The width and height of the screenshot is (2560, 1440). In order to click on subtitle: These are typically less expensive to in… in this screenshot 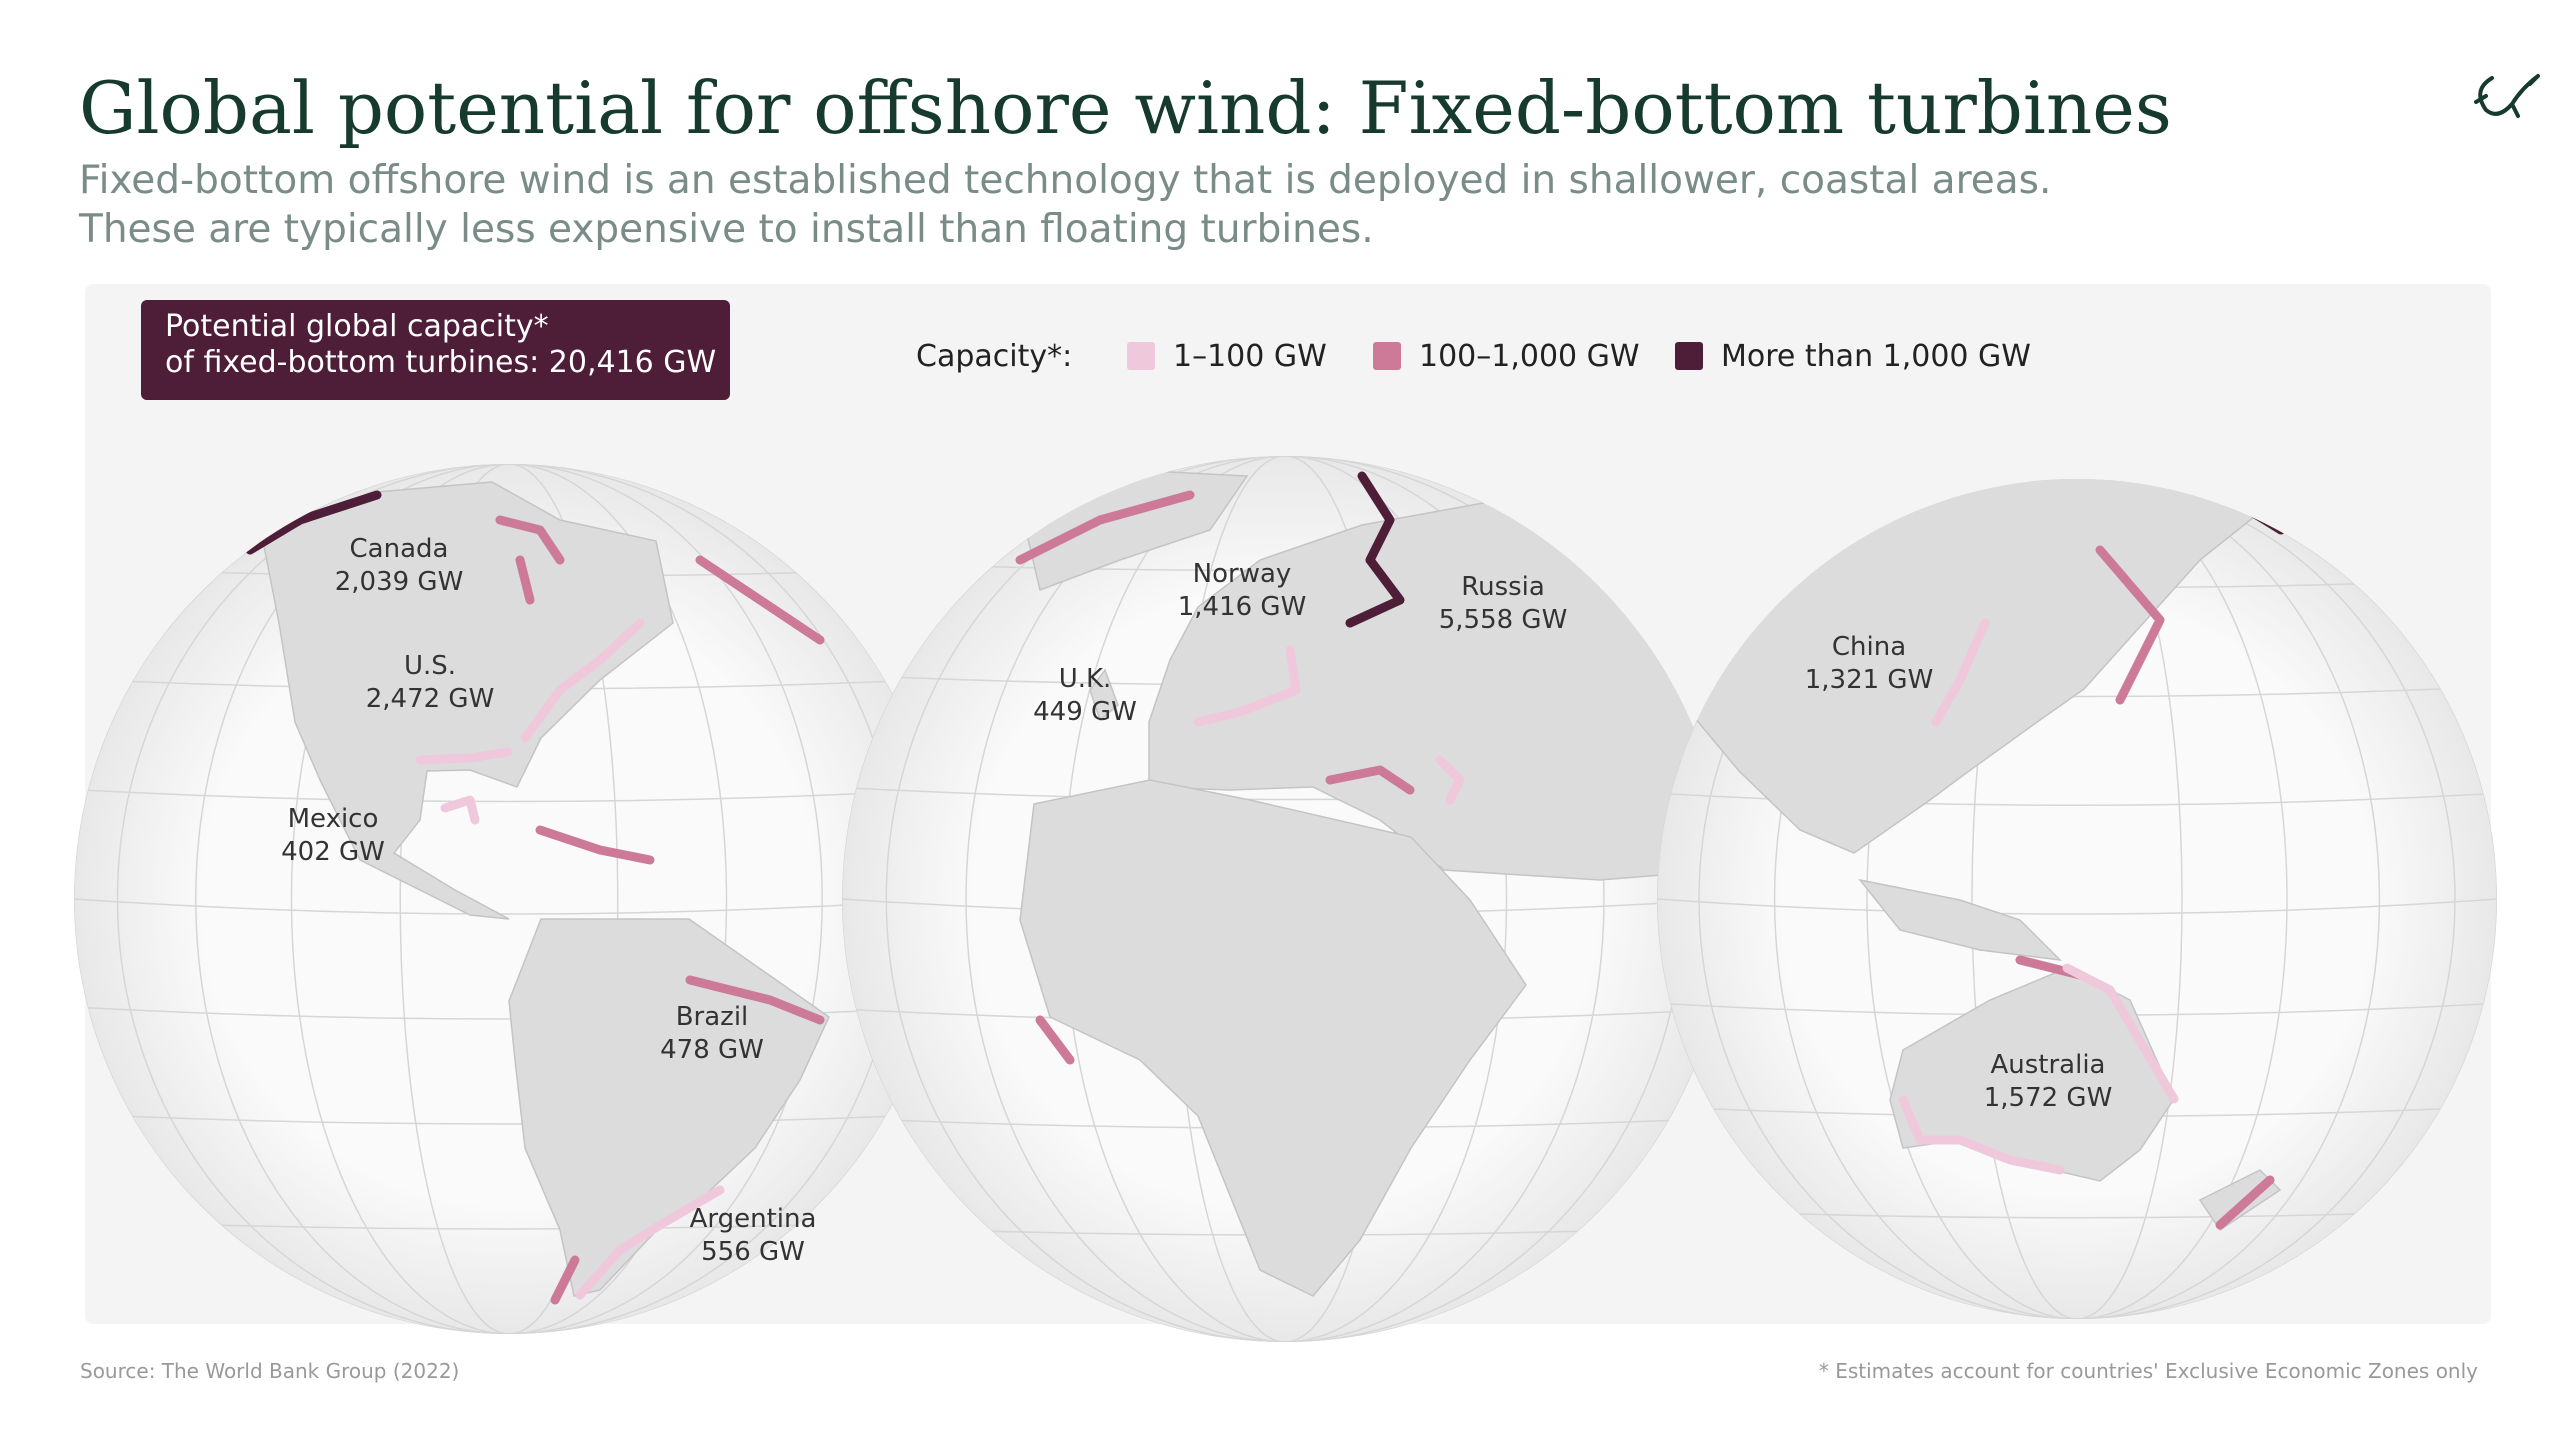, I will do `click(726, 229)`.